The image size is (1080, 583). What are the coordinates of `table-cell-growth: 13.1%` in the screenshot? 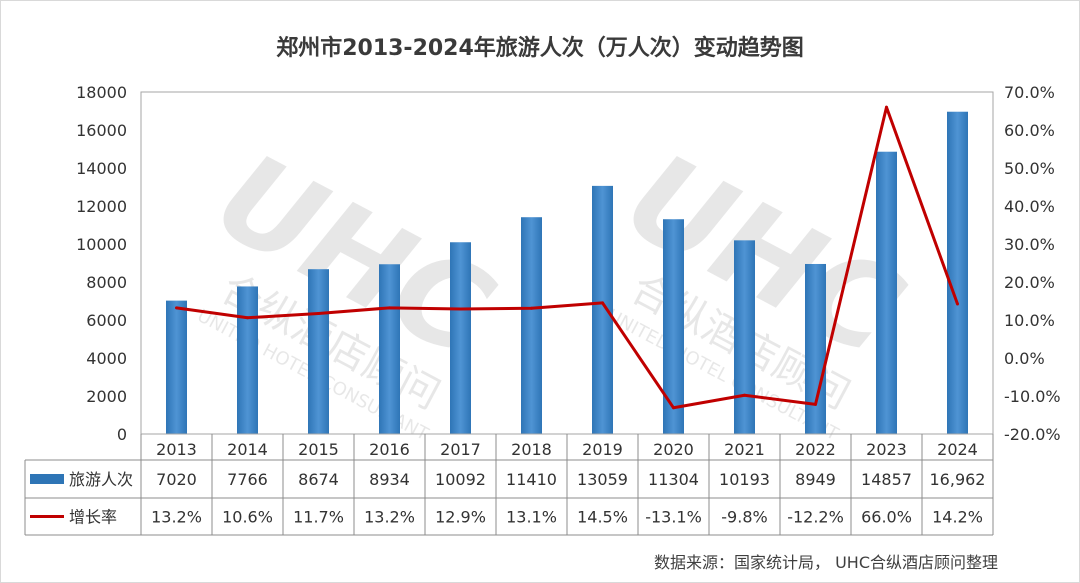 It's located at (531, 517).